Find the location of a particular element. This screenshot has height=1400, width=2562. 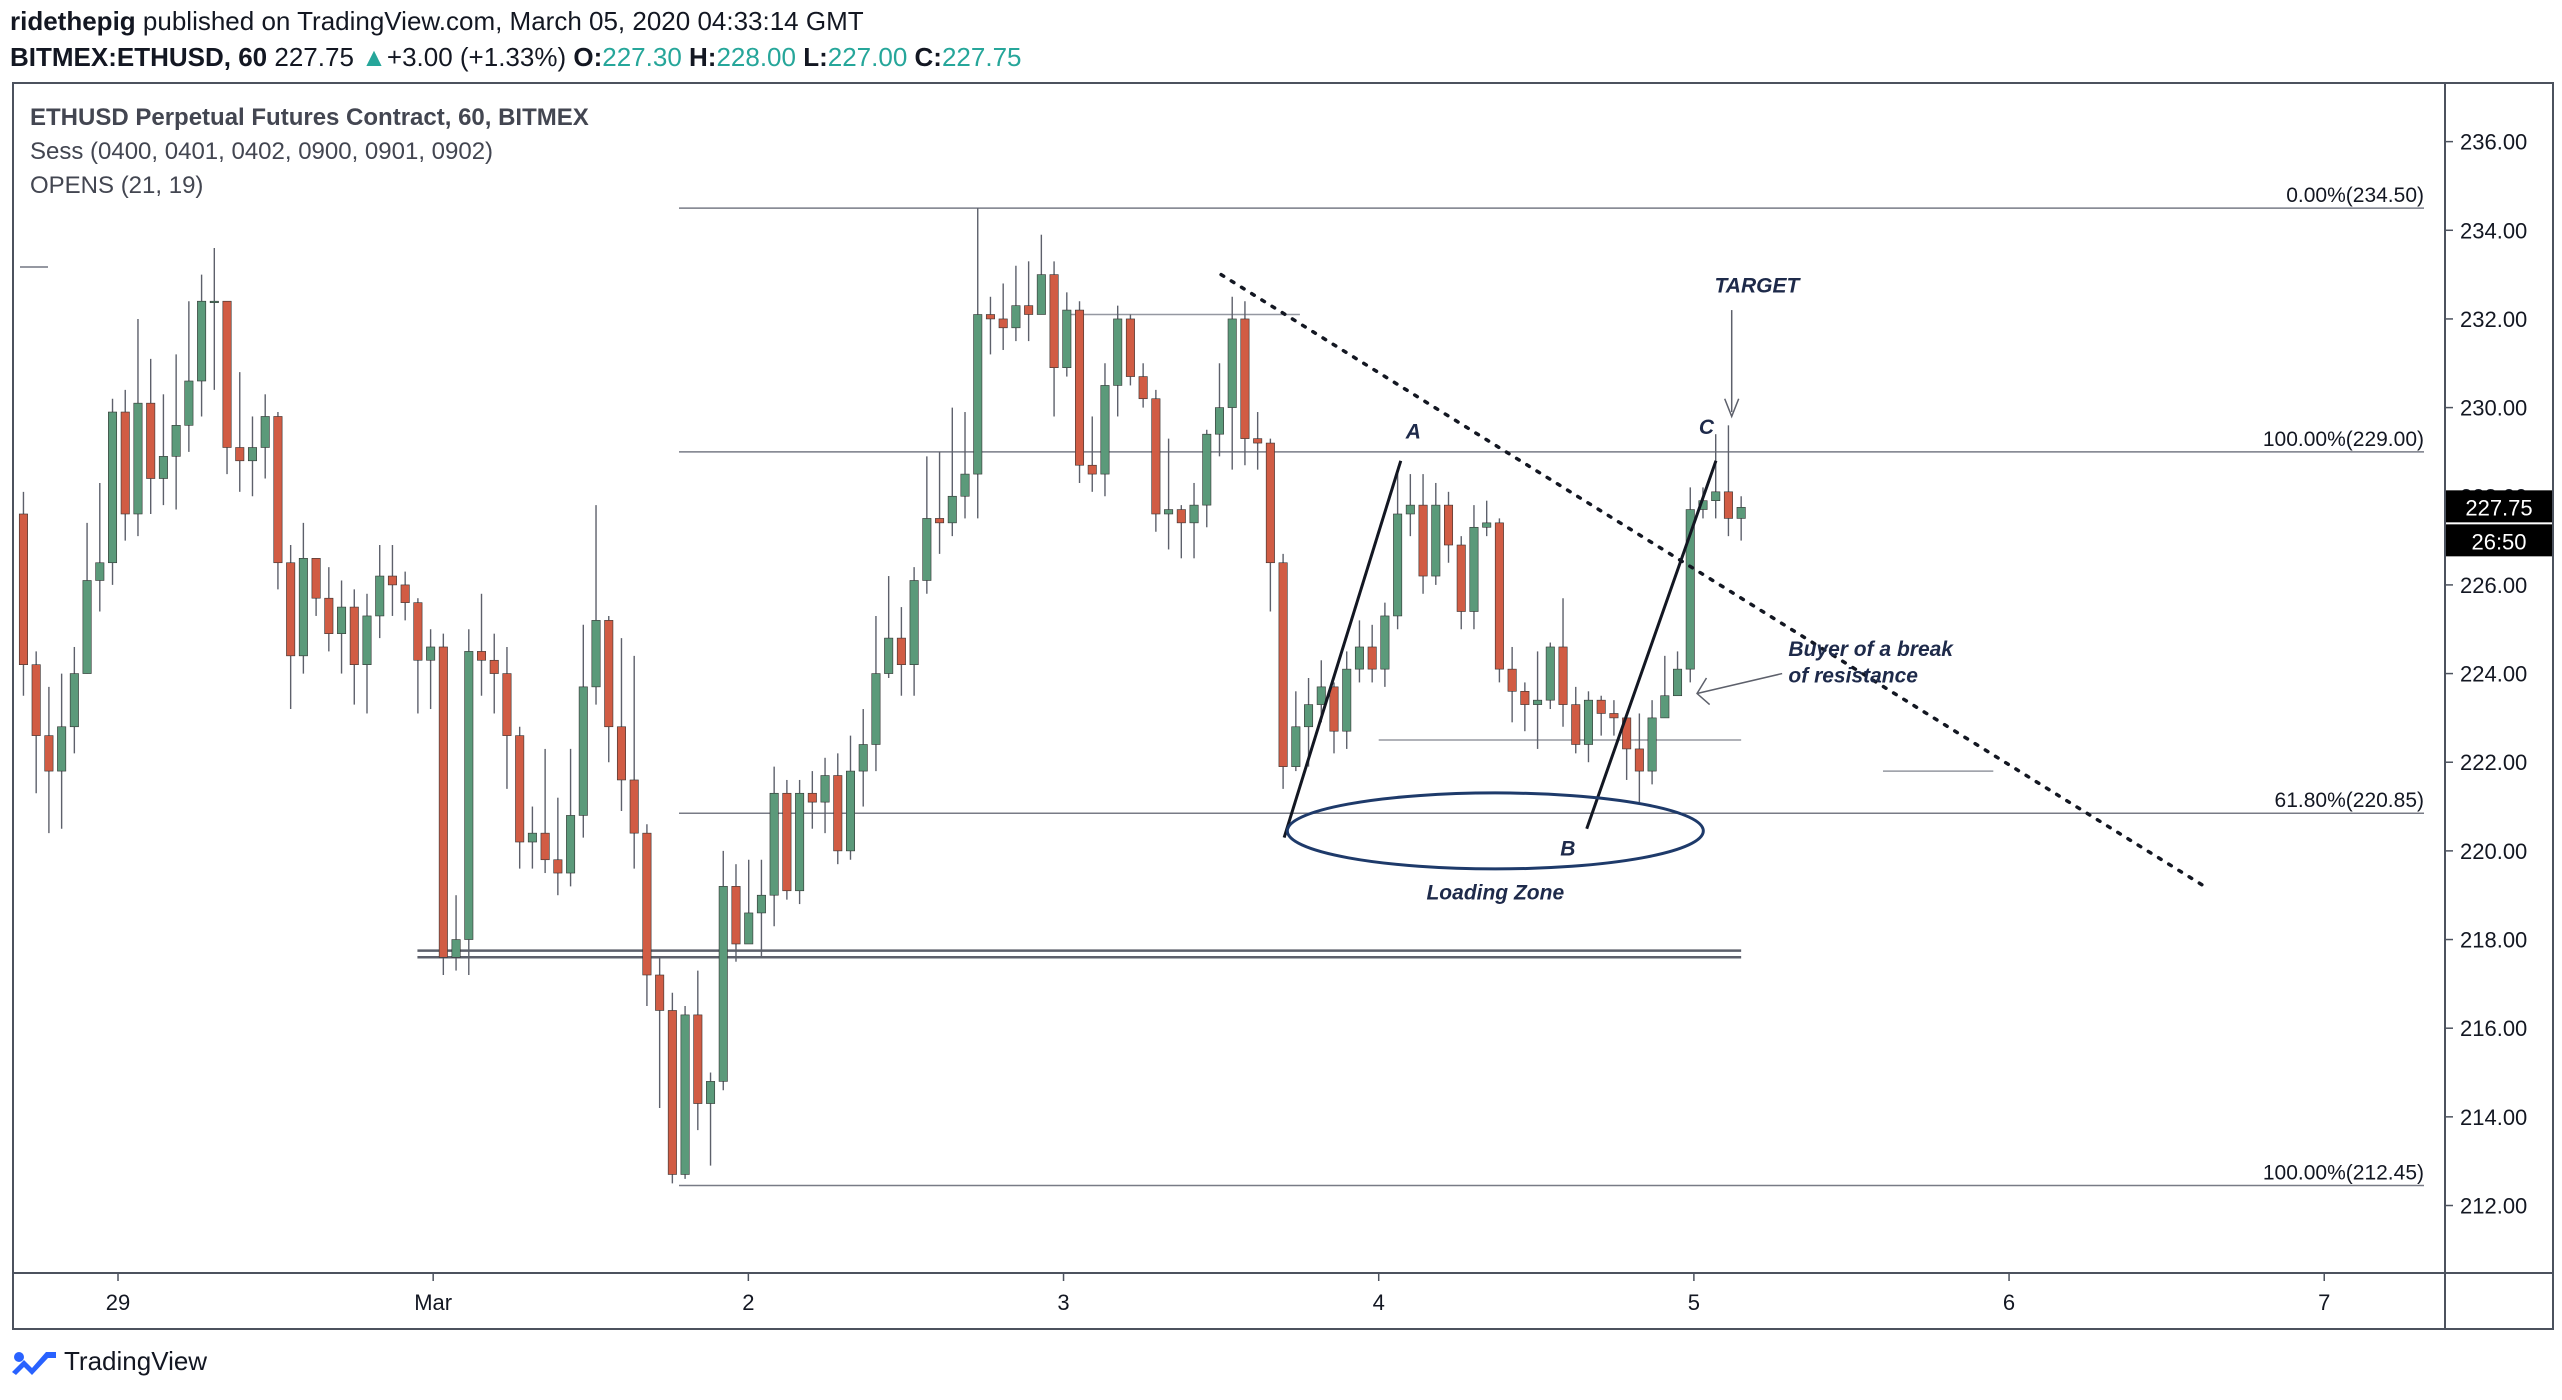

price-tick-label: 234.00 is located at coordinates (2493, 230).